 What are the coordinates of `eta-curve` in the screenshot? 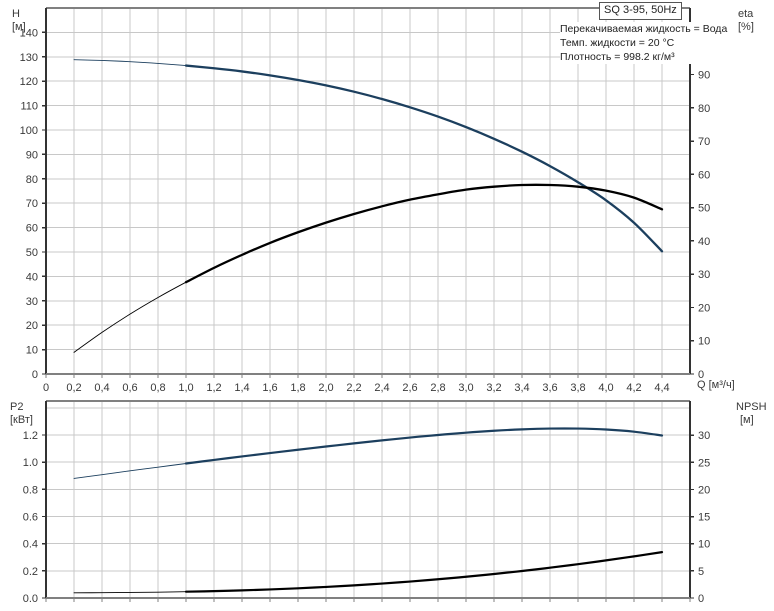 It's located at (424, 233).